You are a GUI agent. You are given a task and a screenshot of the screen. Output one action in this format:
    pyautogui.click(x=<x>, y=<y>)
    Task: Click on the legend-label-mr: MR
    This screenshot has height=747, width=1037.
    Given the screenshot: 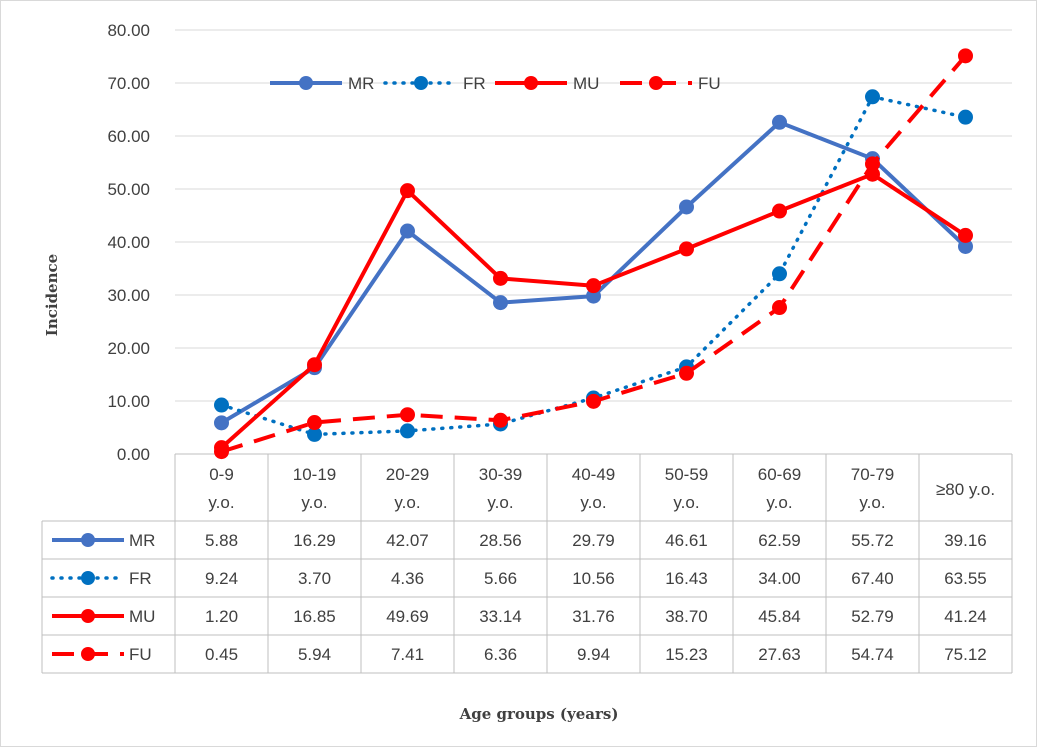 What is the action you would take?
    pyautogui.click(x=361, y=83)
    